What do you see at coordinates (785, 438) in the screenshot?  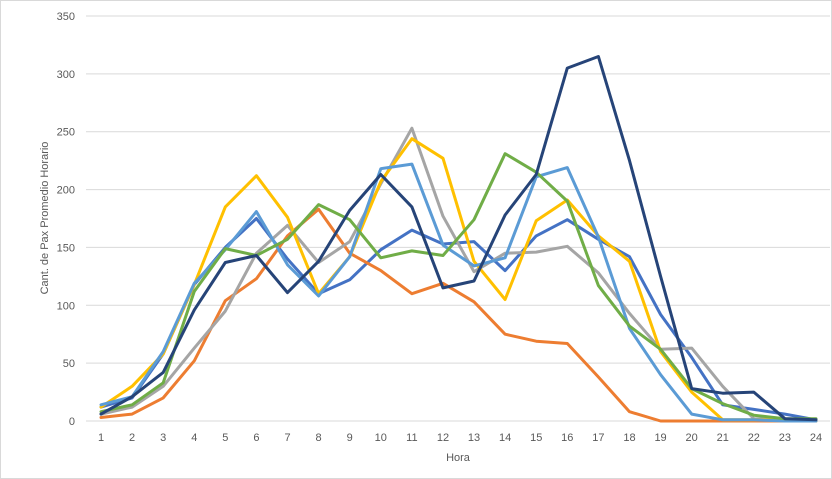 I see `x-tick-label: 23` at bounding box center [785, 438].